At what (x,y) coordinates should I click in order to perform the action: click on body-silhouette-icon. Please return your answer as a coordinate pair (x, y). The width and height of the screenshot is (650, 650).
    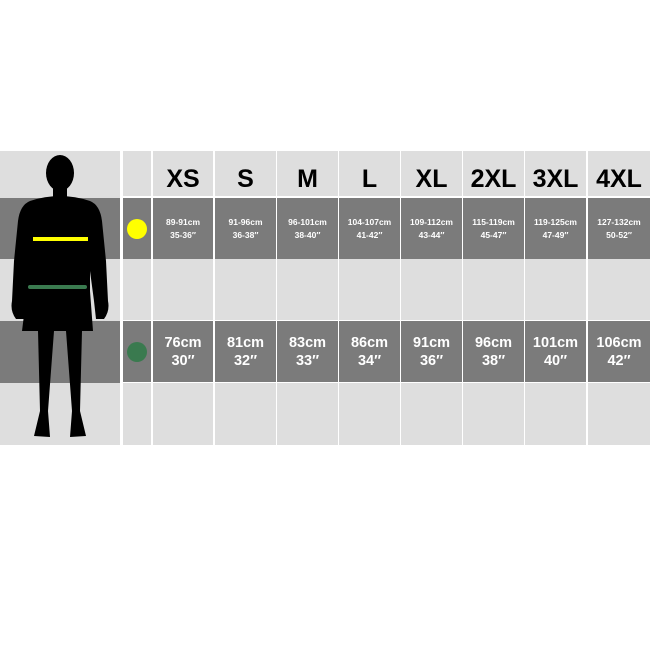
    Looking at the image, I should click on (60, 296).